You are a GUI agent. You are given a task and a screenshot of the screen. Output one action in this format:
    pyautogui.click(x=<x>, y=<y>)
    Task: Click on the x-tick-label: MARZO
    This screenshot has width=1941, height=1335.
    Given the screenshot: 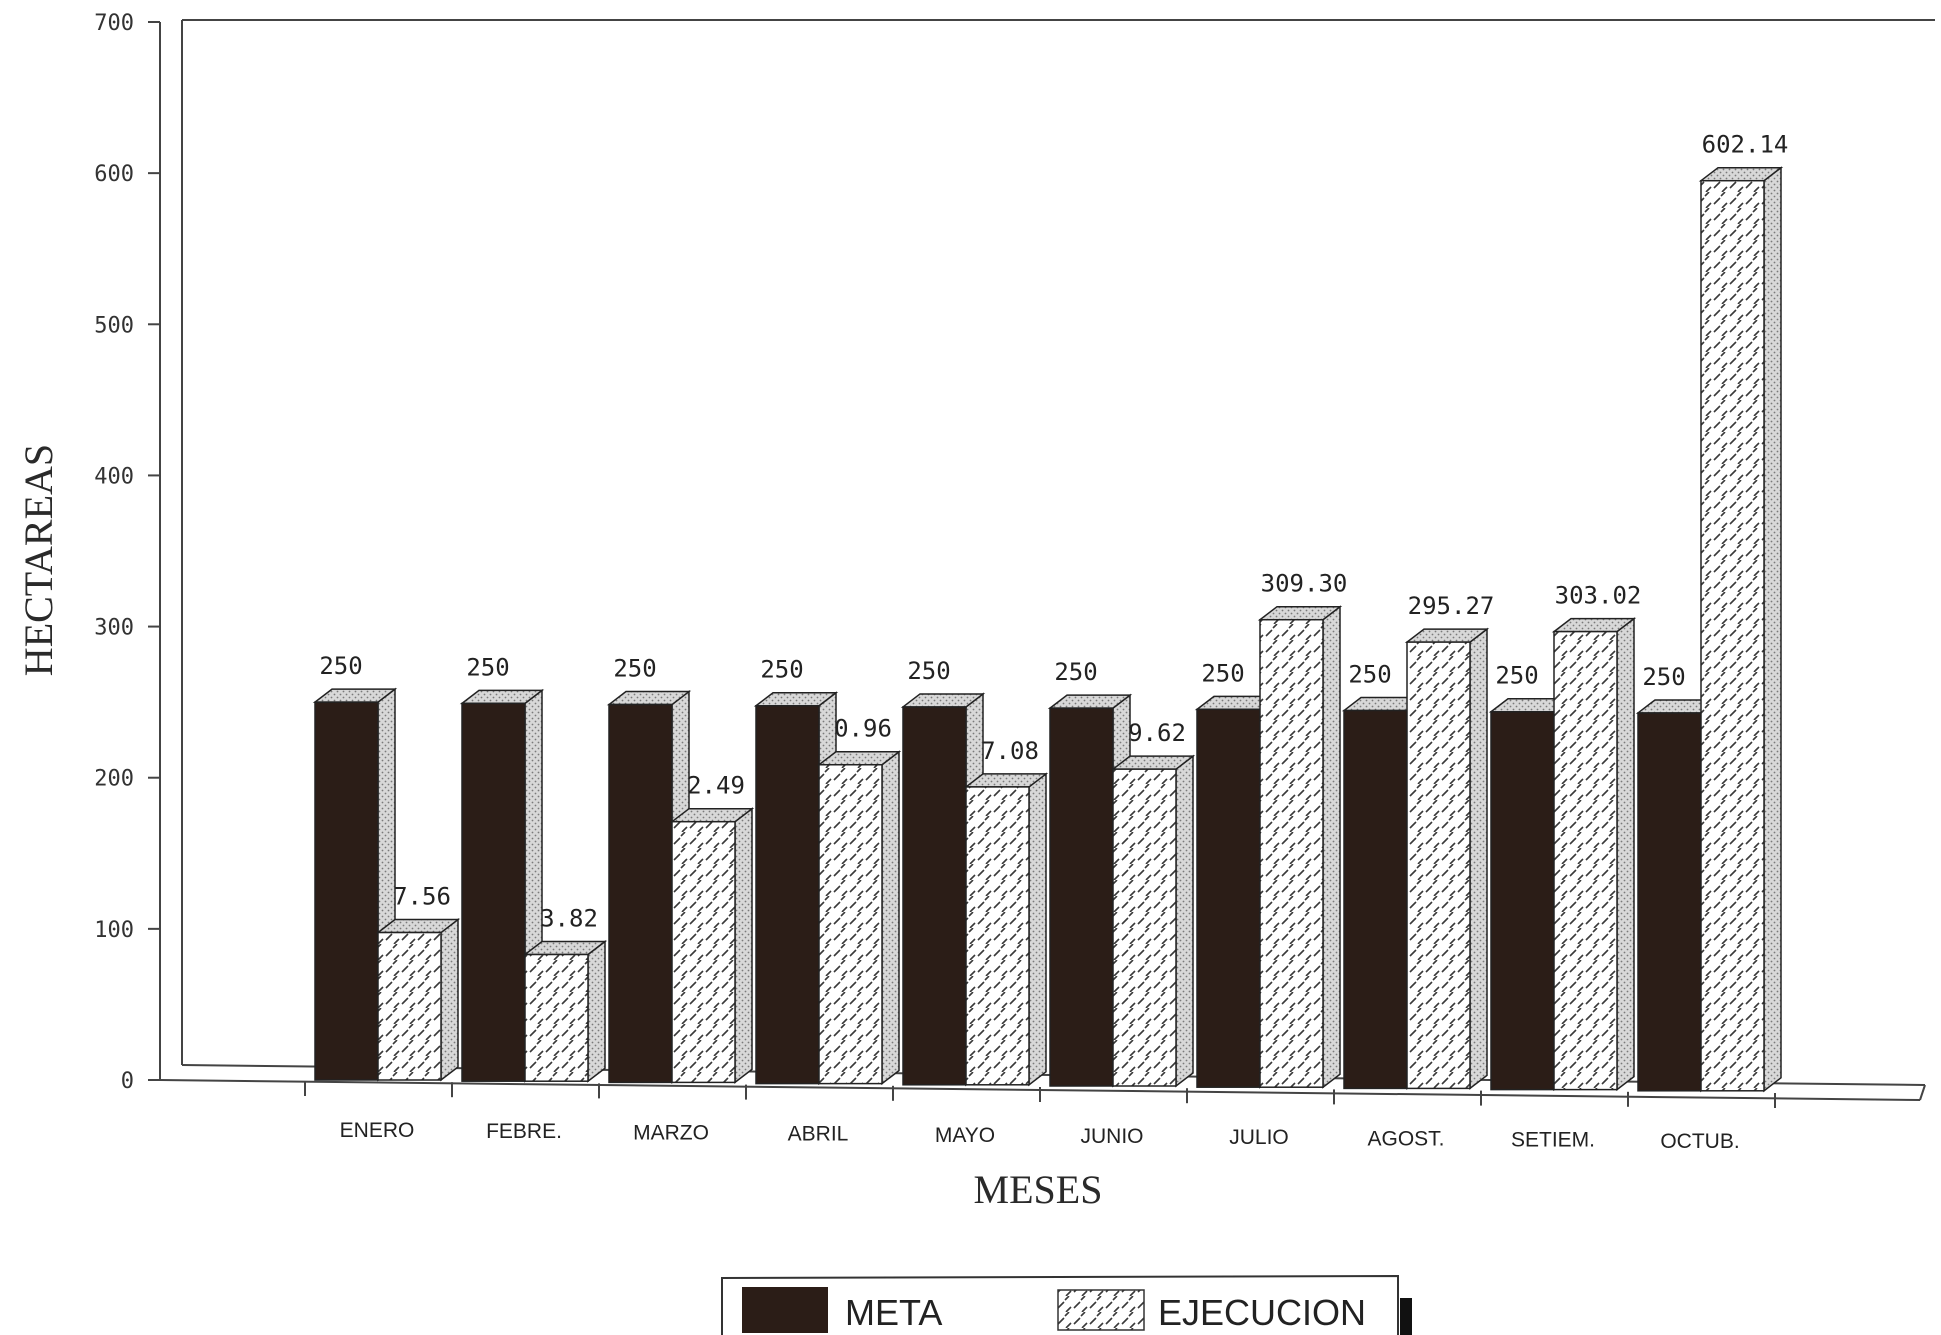 What is the action you would take?
    pyautogui.click(x=671, y=1132)
    